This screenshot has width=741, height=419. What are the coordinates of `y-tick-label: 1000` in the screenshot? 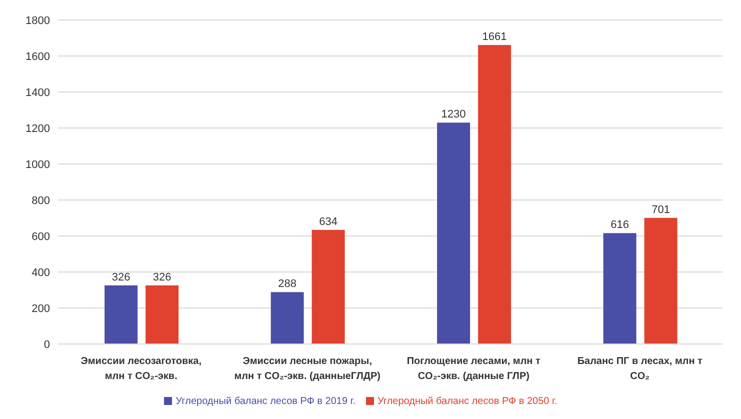 It's located at (38, 164).